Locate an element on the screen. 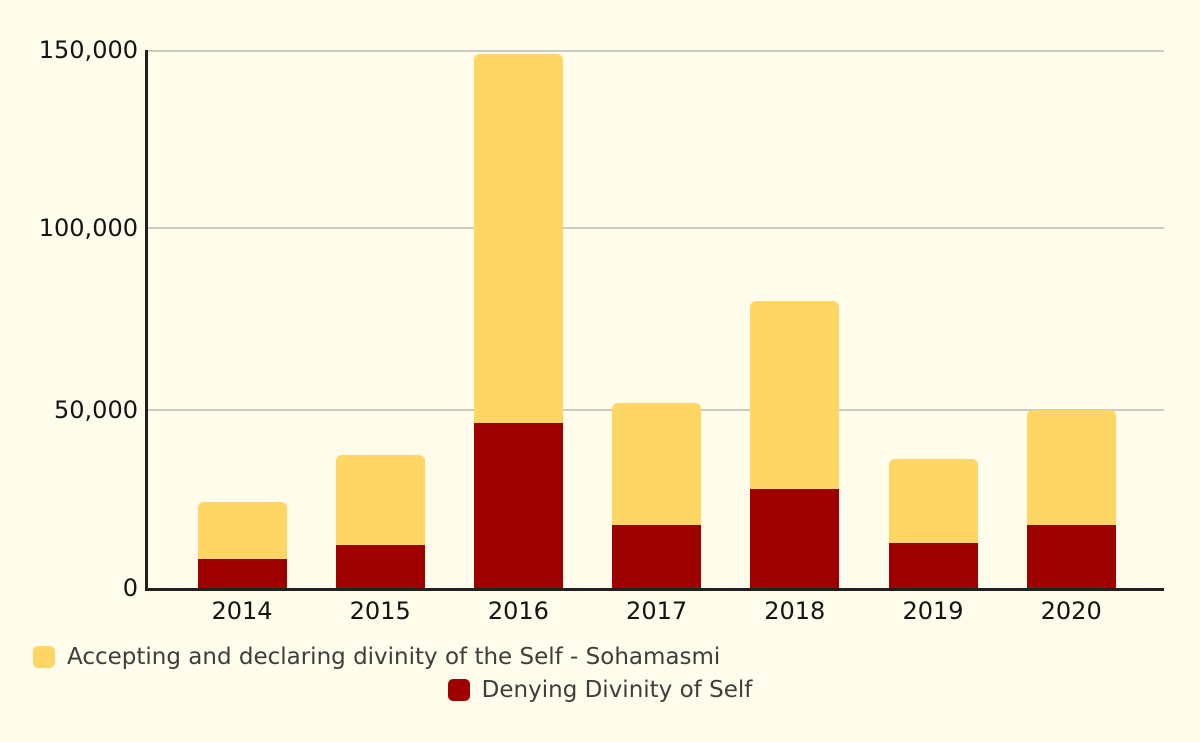 This screenshot has width=1200, height=742. bar-2015-denying-segment is located at coordinates (380, 566).